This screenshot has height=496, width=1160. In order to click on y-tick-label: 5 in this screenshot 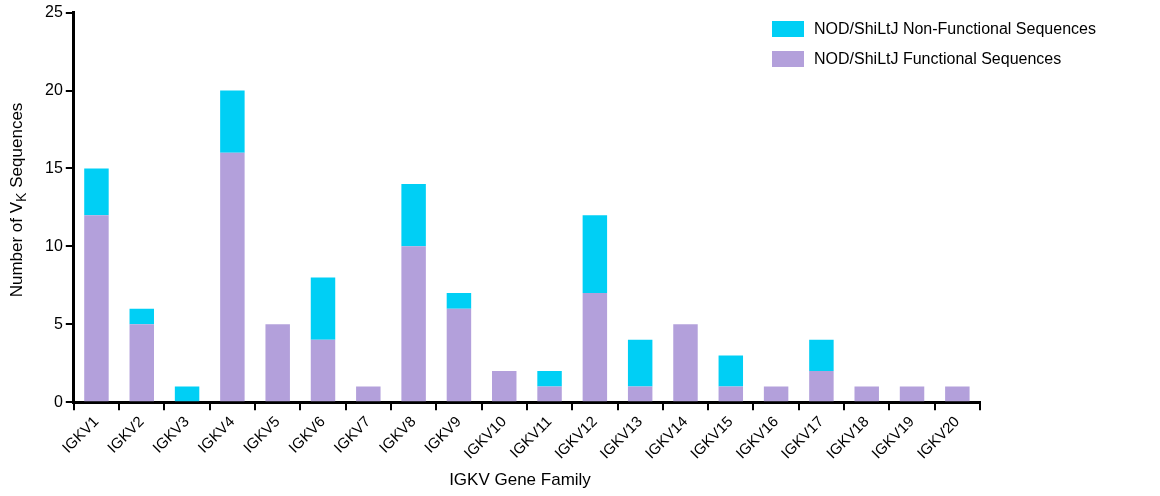, I will do `click(58, 323)`.